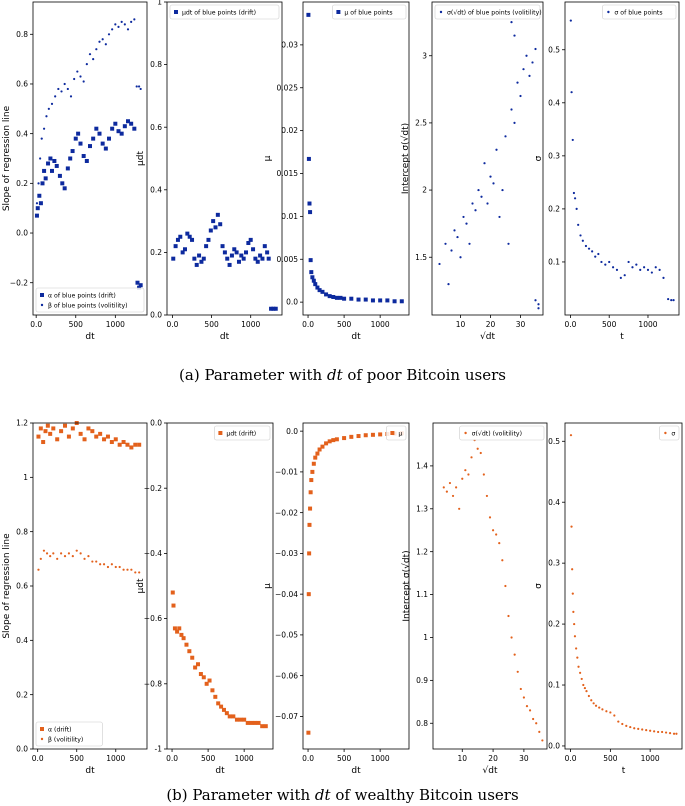  What do you see at coordinates (153, 683) in the screenshot?
I see `y-tick-label: −0.8` at bounding box center [153, 683].